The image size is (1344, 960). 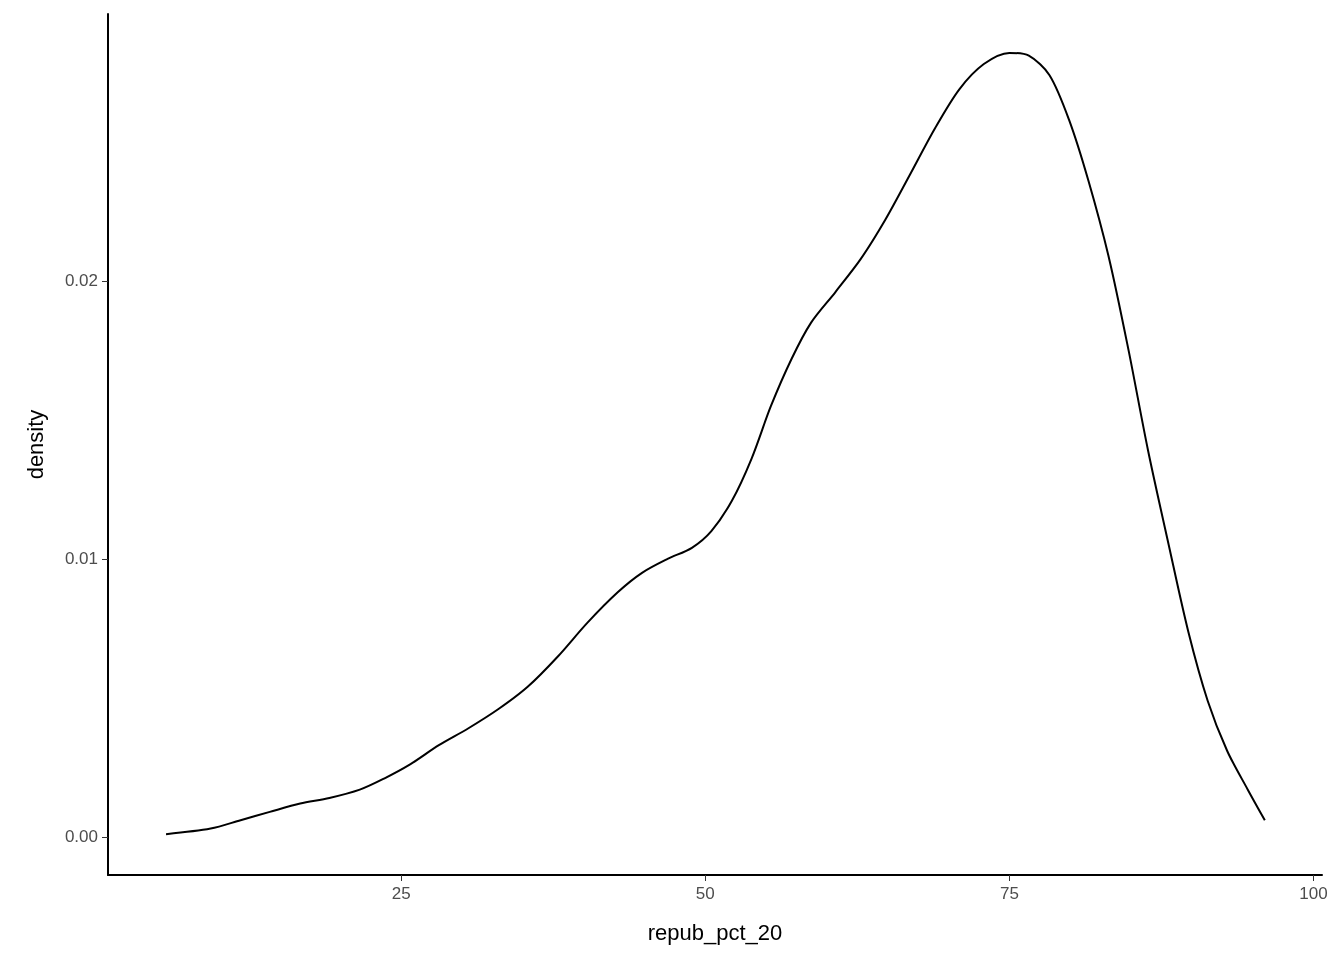 What do you see at coordinates (81, 837) in the screenshot?
I see `y-tick-label: 0.00` at bounding box center [81, 837].